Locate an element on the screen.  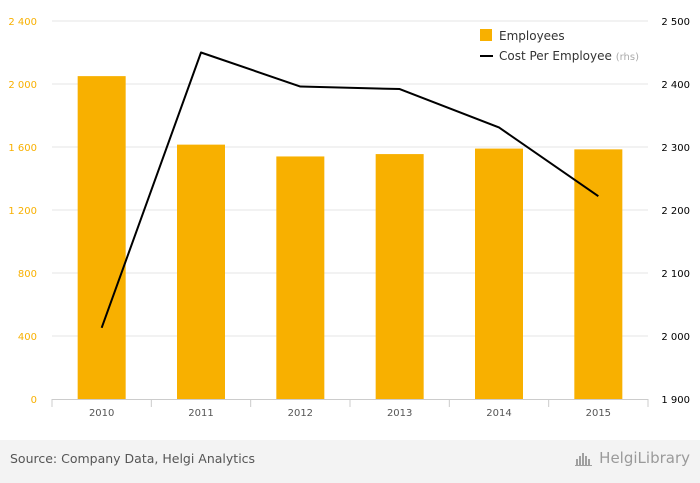
left-axis-tick-label: 400 is located at coordinates (27, 337).